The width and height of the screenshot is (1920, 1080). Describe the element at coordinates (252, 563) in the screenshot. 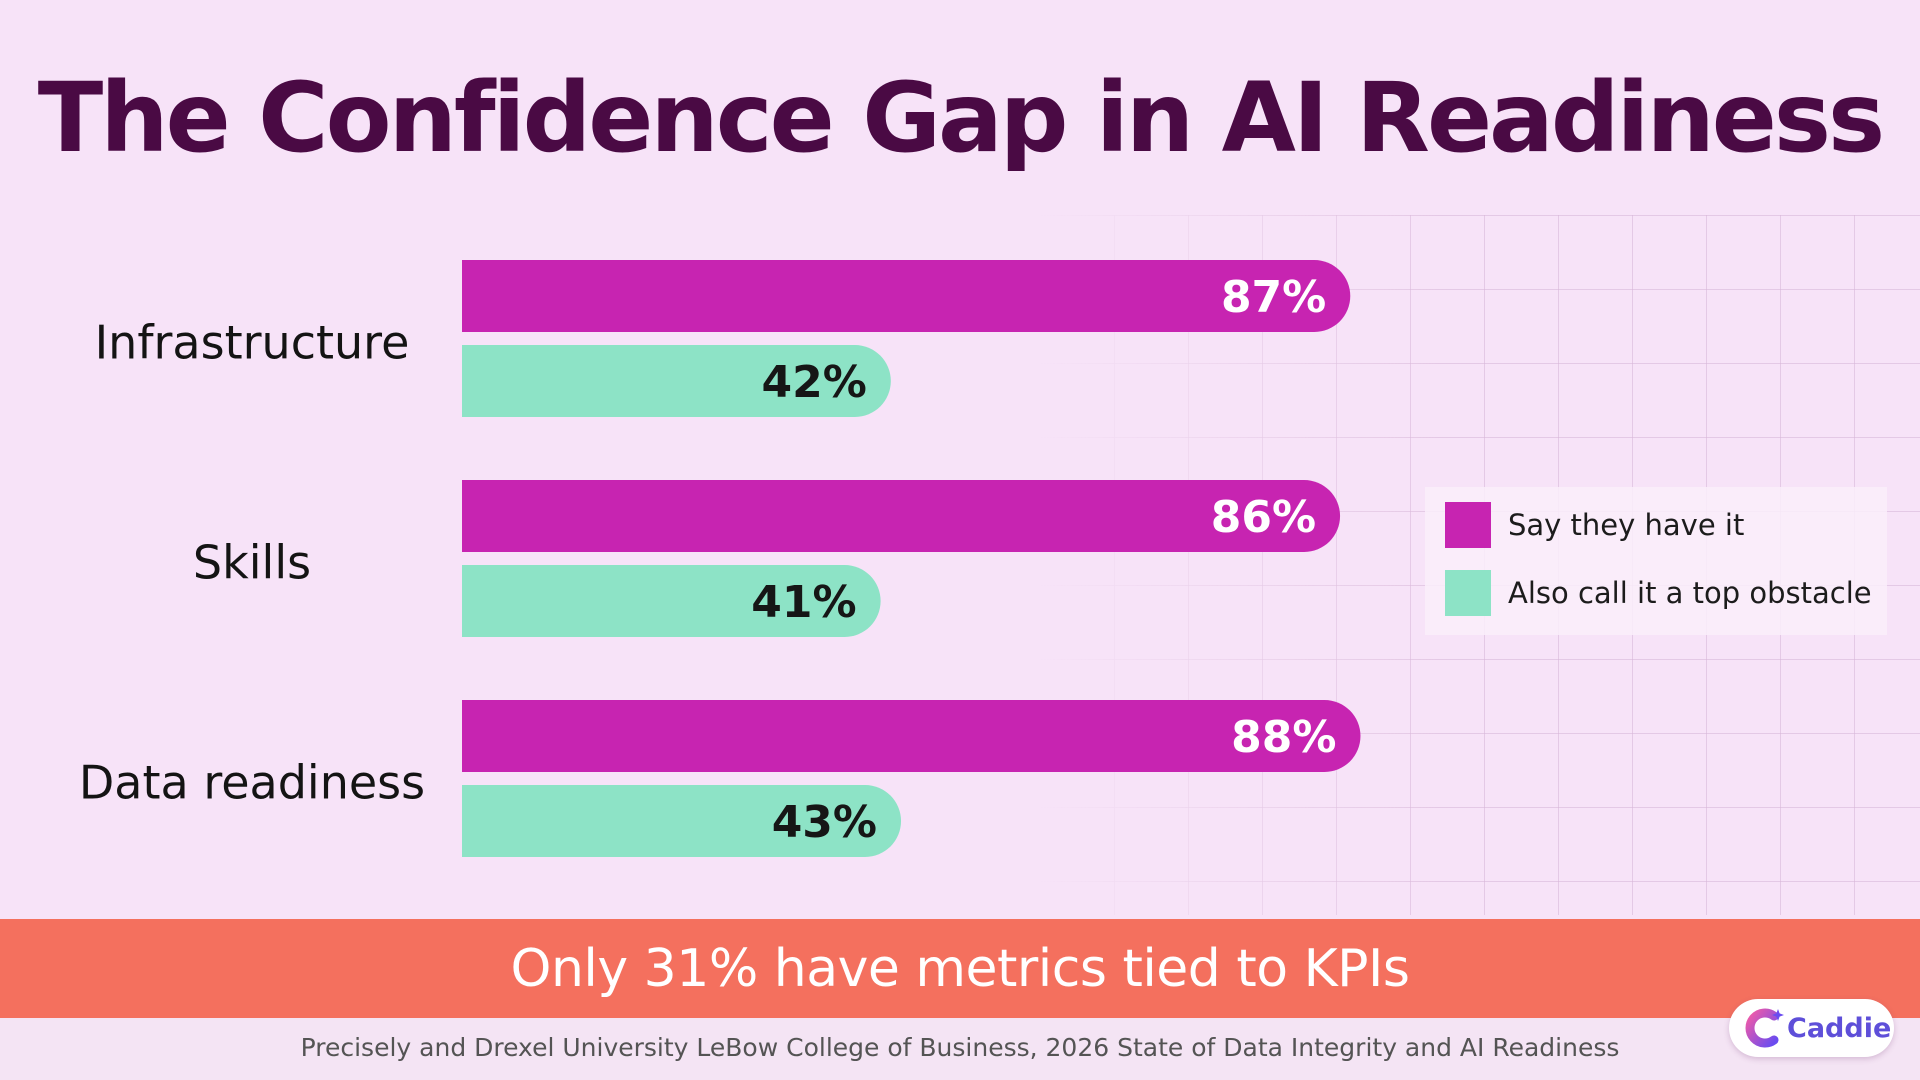

I see `category-label: Skills` at that location.